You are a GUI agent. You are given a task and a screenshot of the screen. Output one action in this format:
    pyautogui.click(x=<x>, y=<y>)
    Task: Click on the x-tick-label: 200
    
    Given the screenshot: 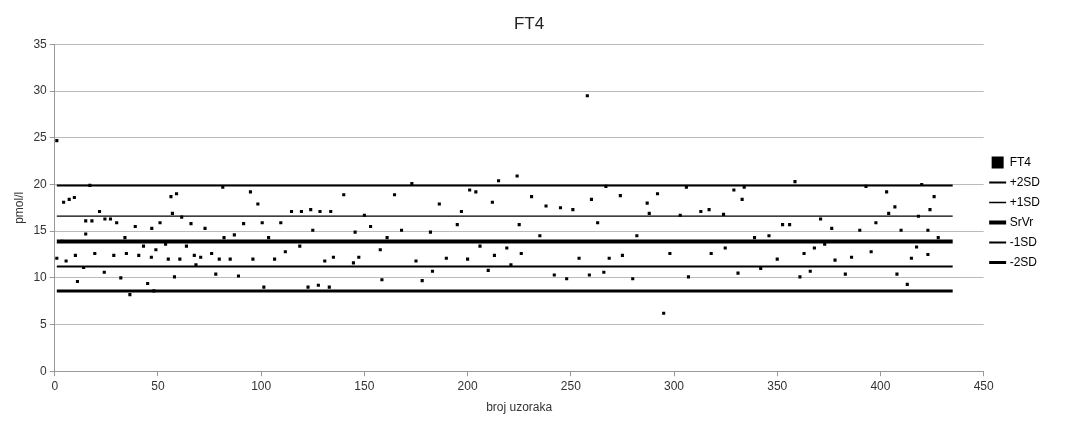 What is the action you would take?
    pyautogui.click(x=467, y=385)
    